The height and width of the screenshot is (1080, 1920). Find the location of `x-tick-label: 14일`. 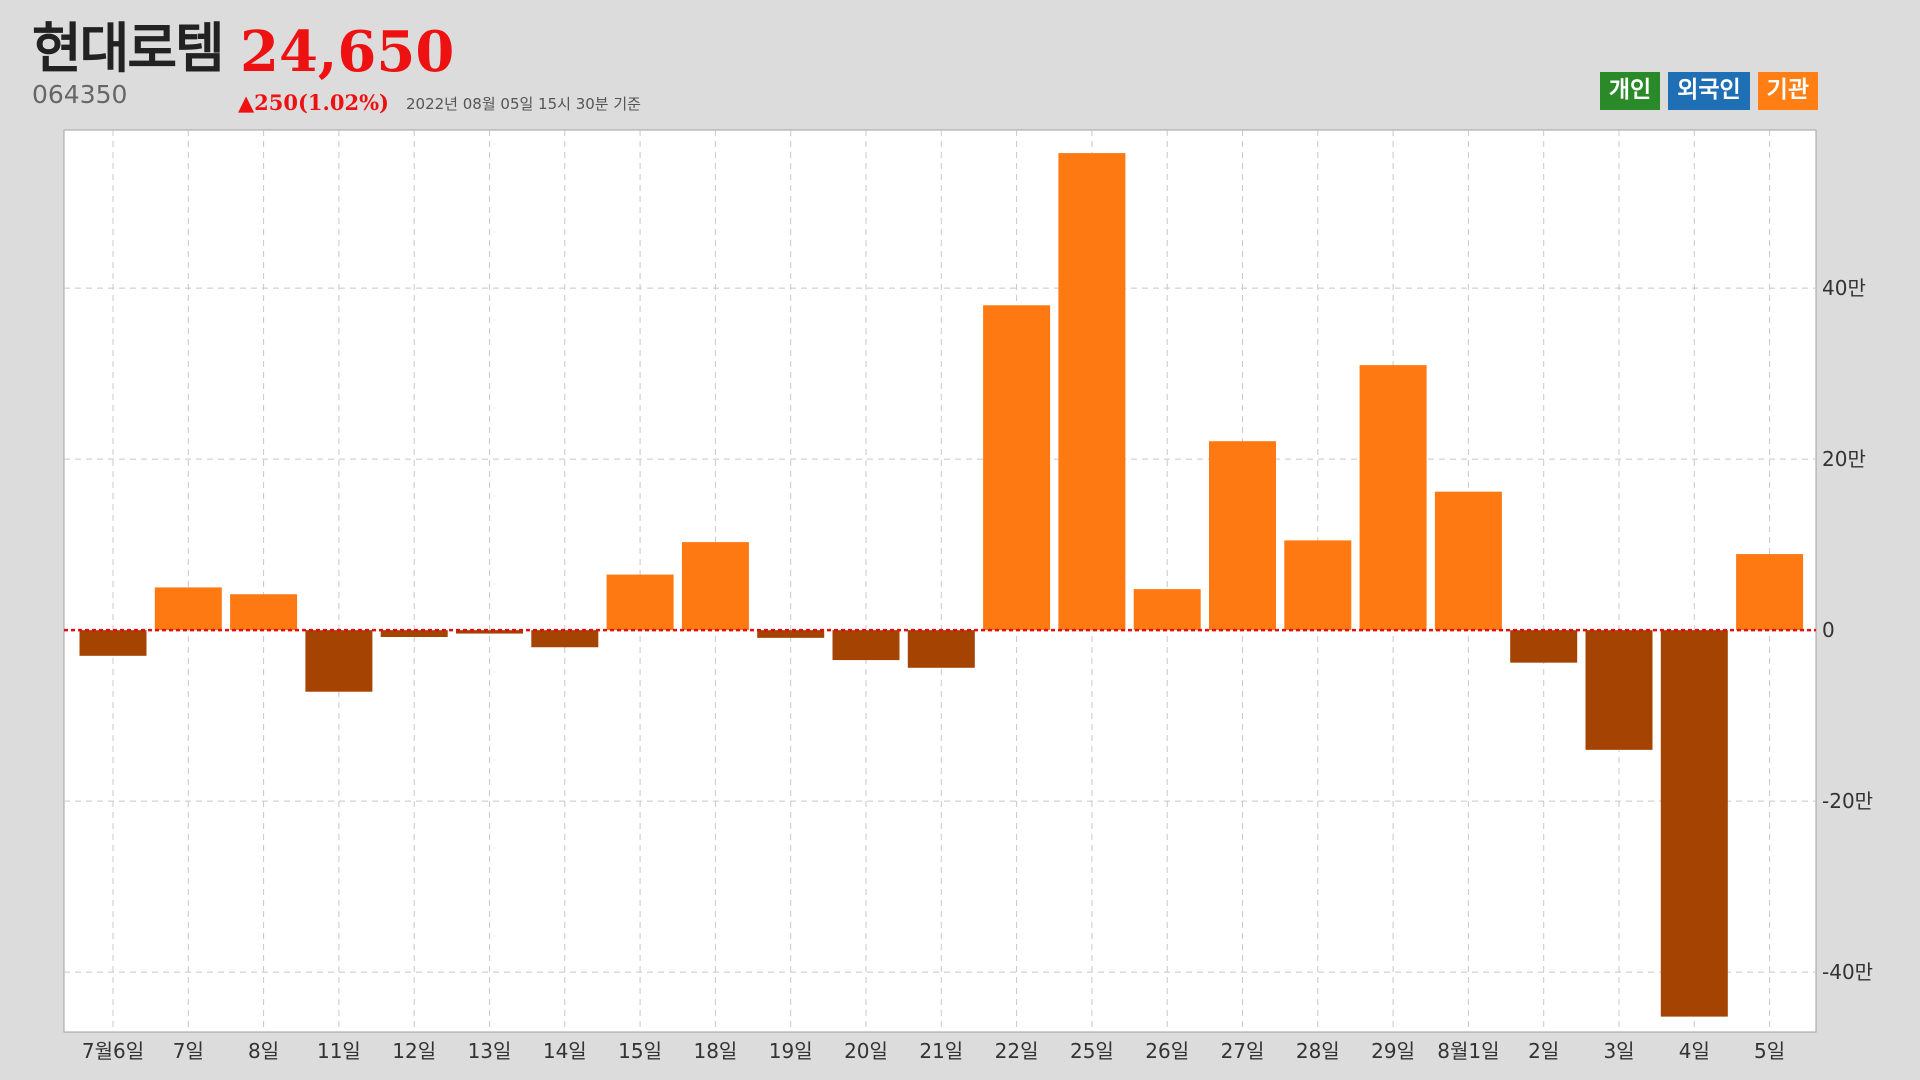

x-tick-label: 14일 is located at coordinates (565, 1051).